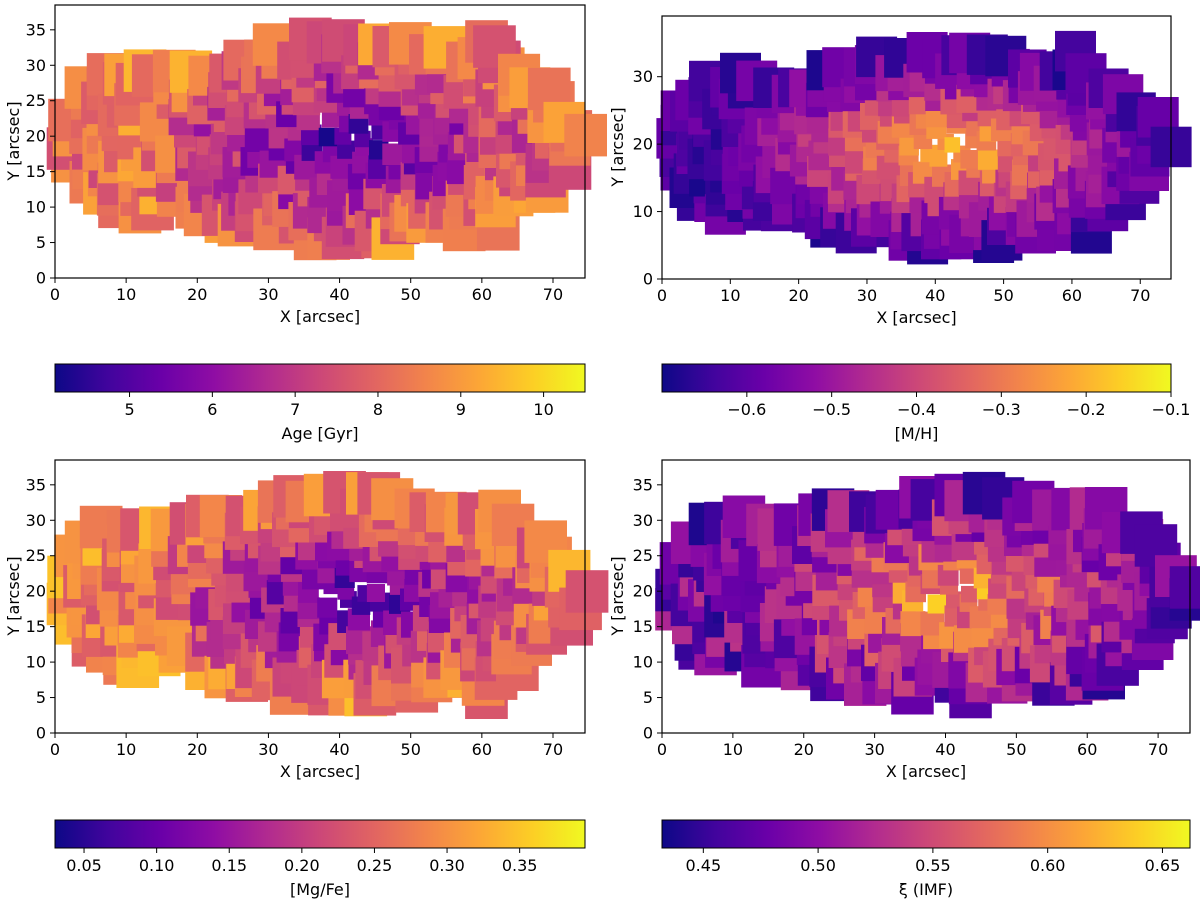 The image size is (1200, 902). I want to click on age-axes-frame, so click(320, 141).